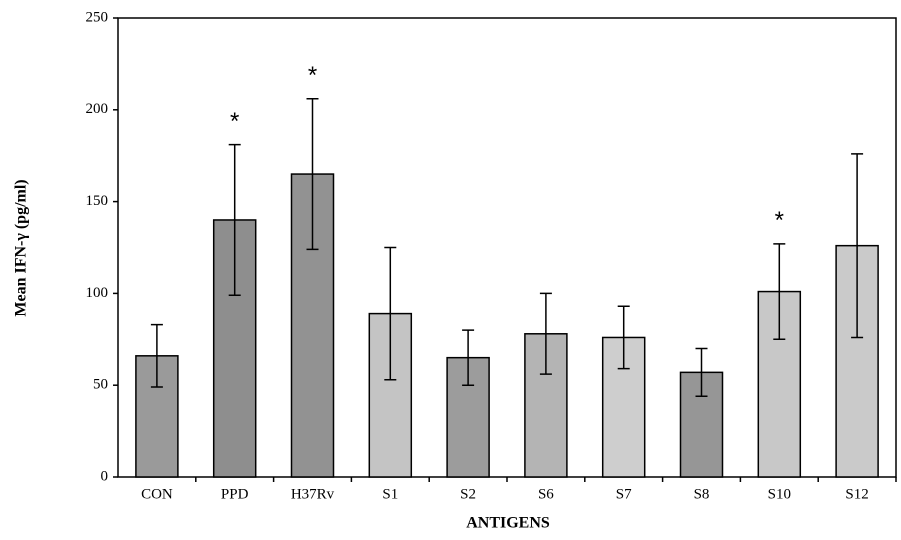 The width and height of the screenshot is (901, 540). Describe the element at coordinates (390, 494) in the screenshot. I see `x-tick-label: S1` at that location.